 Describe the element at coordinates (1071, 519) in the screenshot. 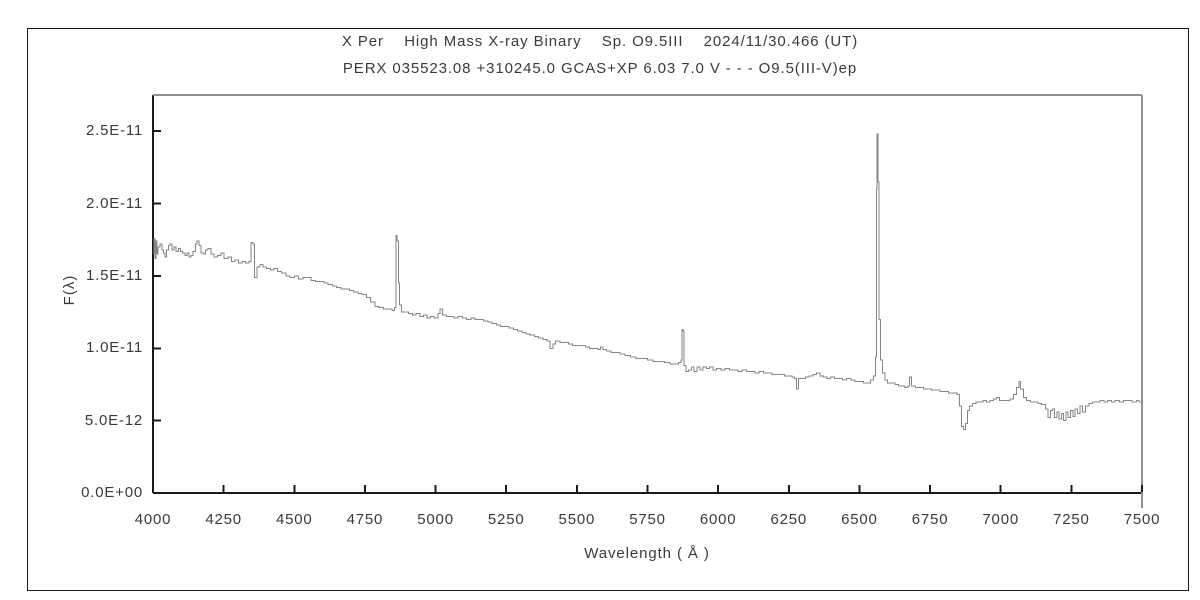

I see `x-tick-label: 7250` at that location.